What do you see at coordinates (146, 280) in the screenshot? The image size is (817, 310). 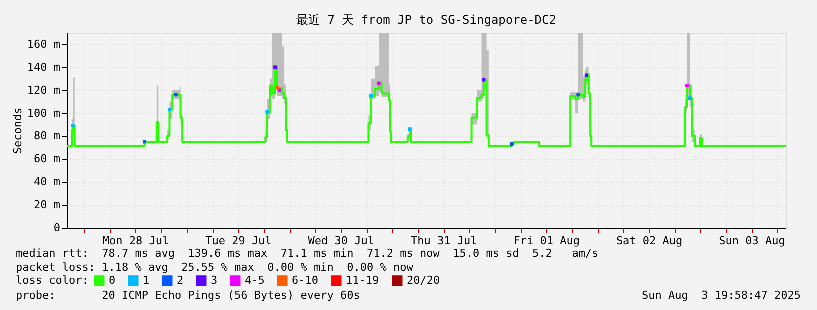 I see `legend-label: 1` at bounding box center [146, 280].